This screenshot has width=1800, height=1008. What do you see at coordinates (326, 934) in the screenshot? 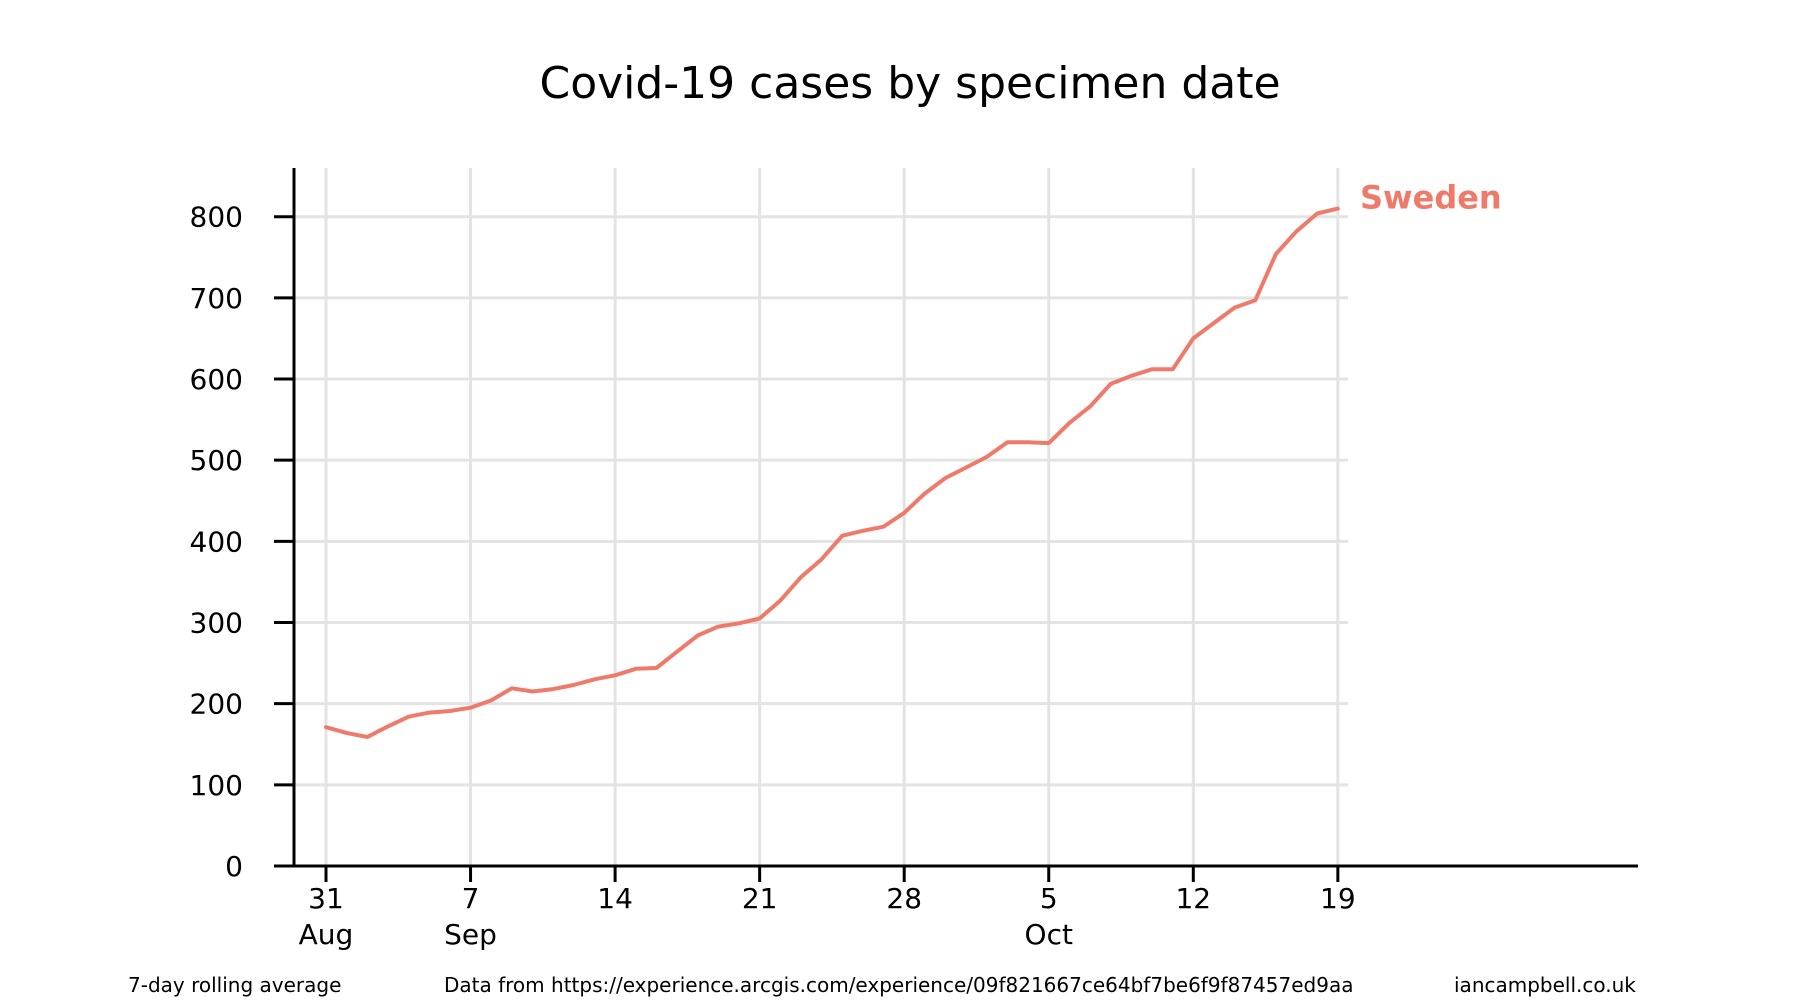
I see `x-tick-month-label: Aug` at bounding box center [326, 934].